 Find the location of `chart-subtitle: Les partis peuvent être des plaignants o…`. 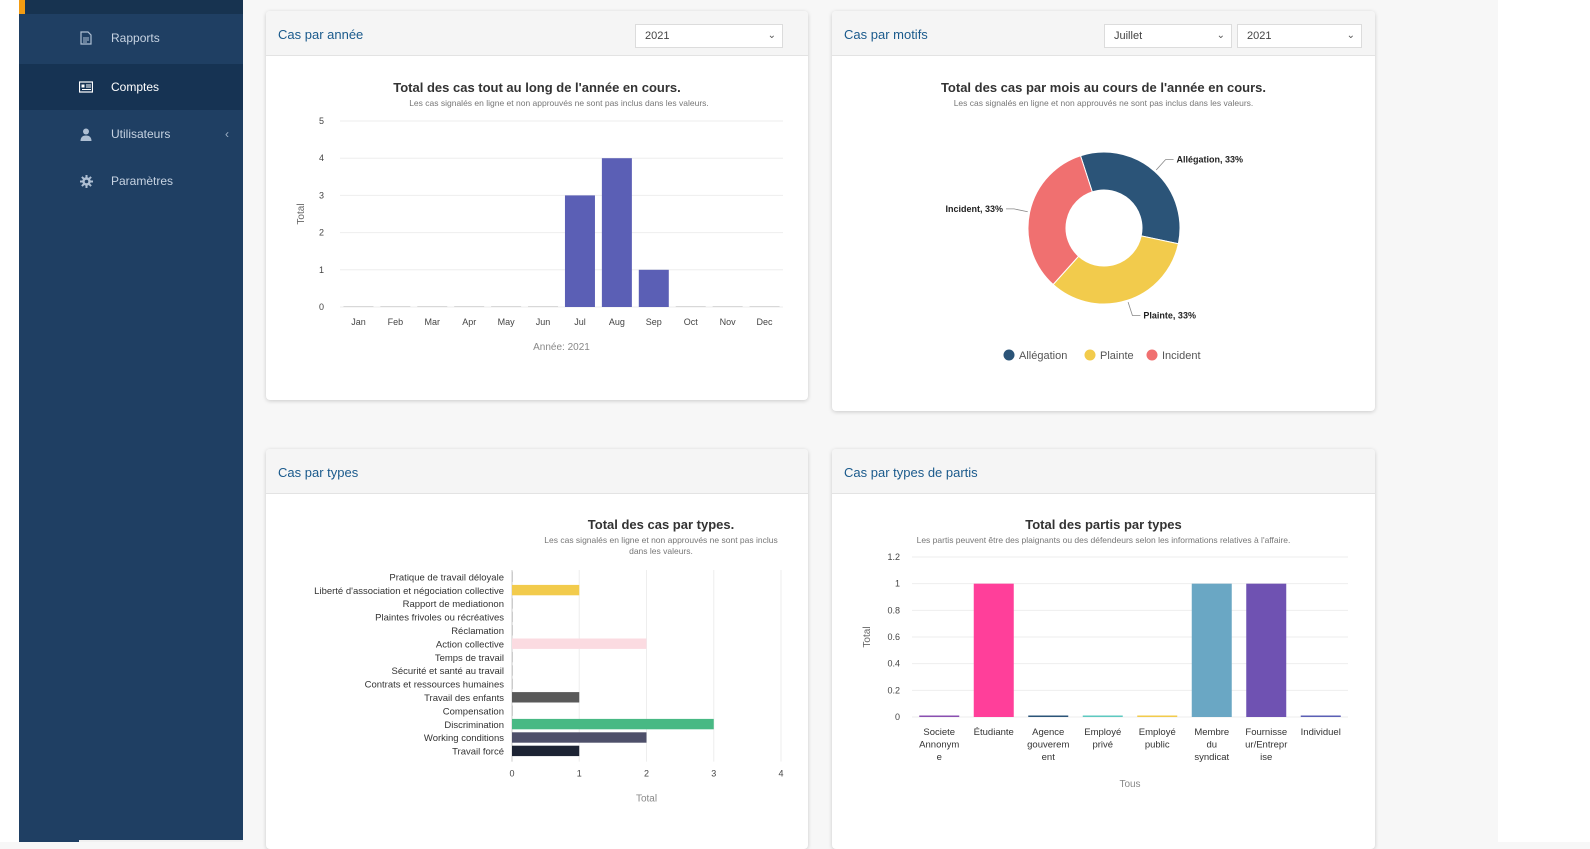

chart-subtitle: Les partis peuvent être des plaignants o… is located at coordinates (1103, 540).